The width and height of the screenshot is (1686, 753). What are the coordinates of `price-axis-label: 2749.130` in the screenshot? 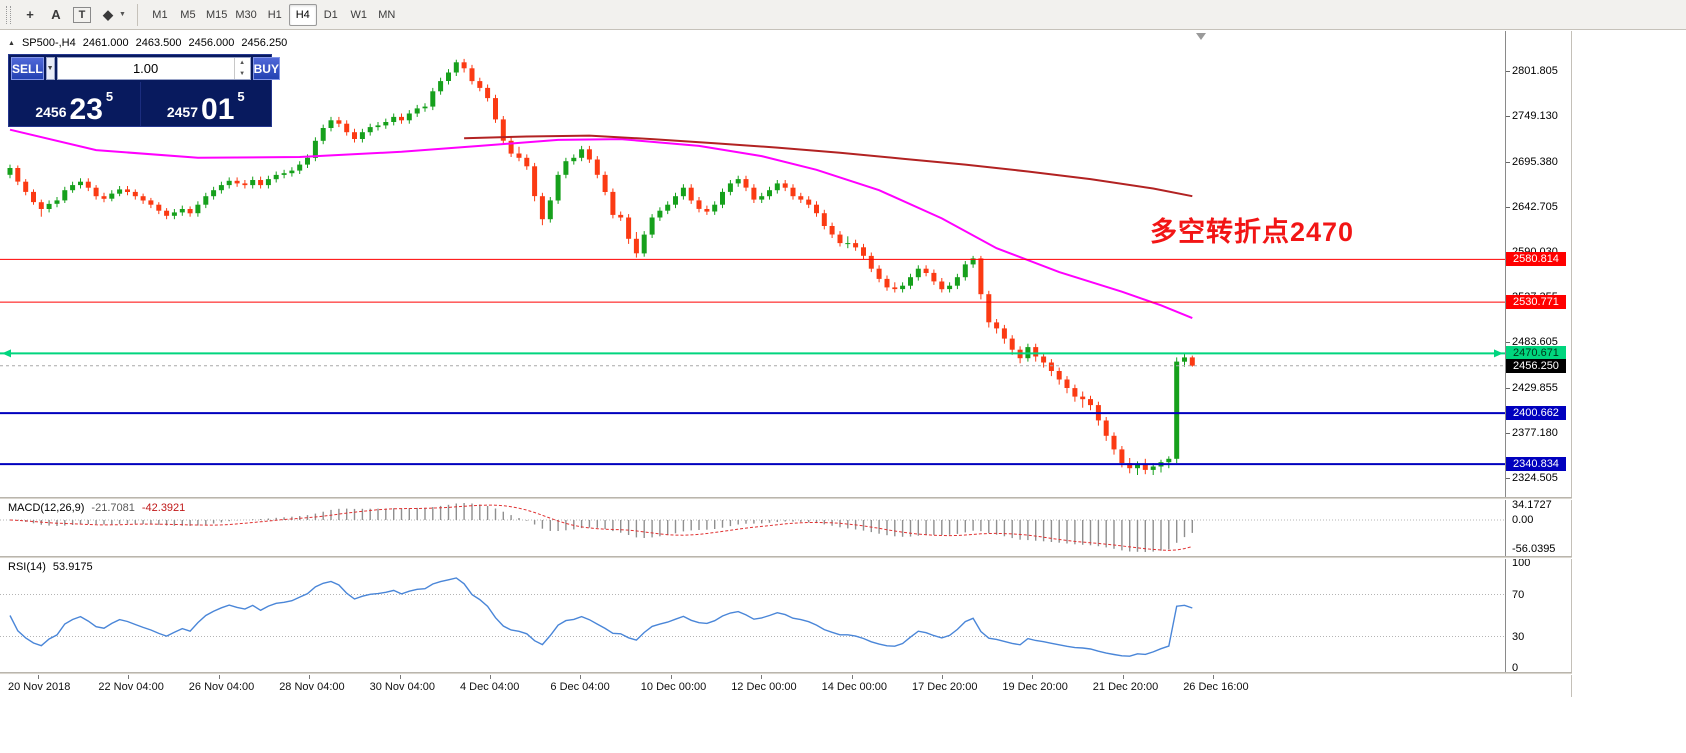 It's located at (1535, 115).